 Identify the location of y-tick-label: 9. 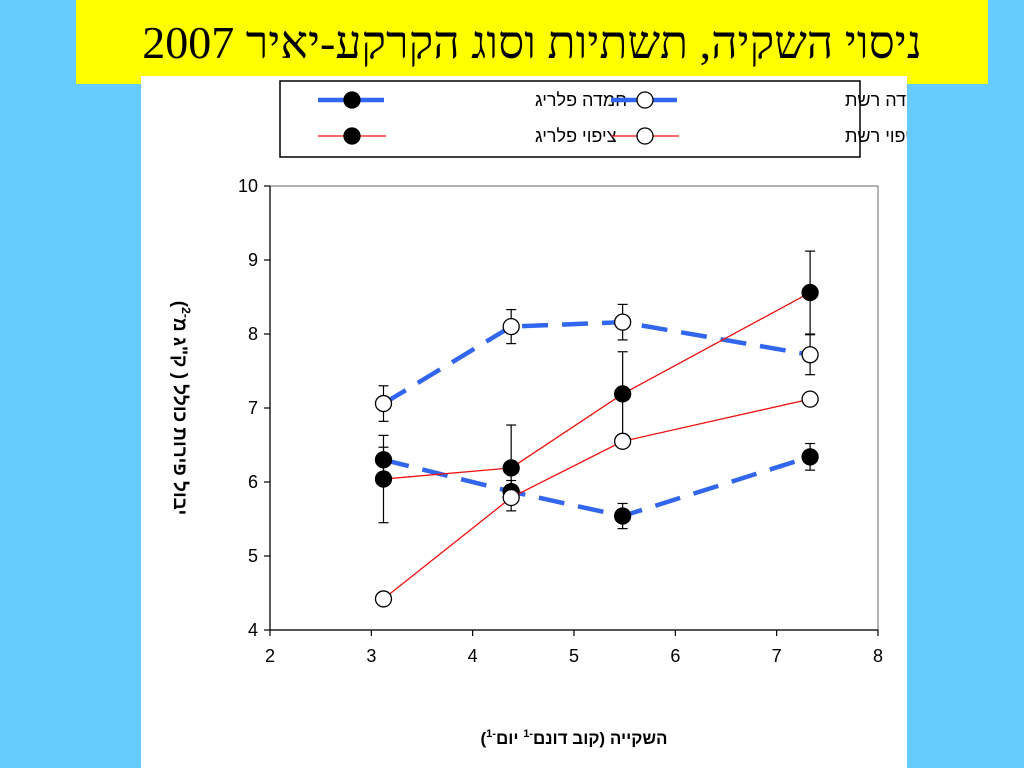
(253, 260).